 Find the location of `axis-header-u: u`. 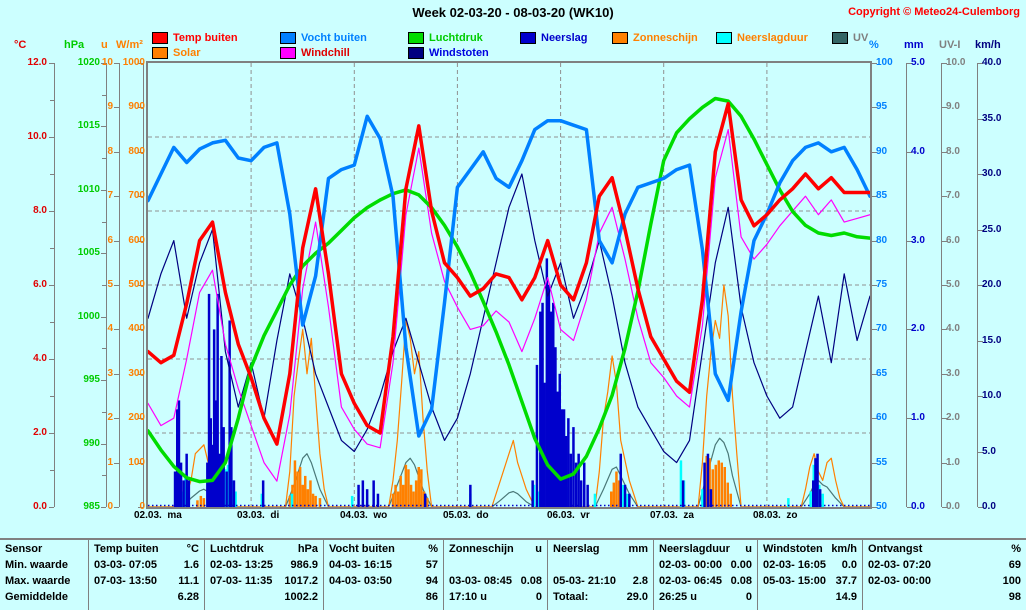

axis-header-u: u is located at coordinates (104, 45).